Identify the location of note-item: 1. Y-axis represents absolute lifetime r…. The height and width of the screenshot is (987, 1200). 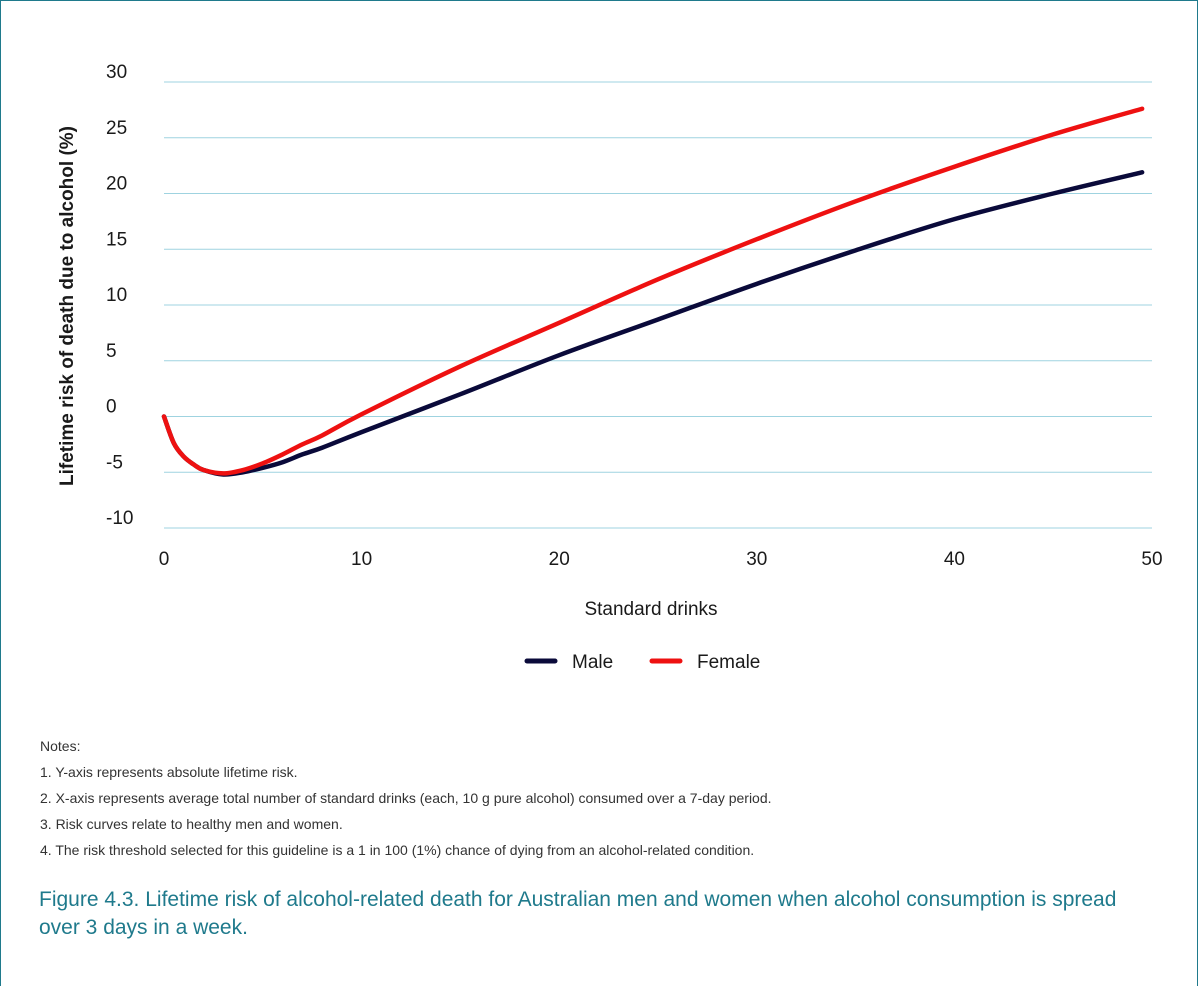
(169, 772).